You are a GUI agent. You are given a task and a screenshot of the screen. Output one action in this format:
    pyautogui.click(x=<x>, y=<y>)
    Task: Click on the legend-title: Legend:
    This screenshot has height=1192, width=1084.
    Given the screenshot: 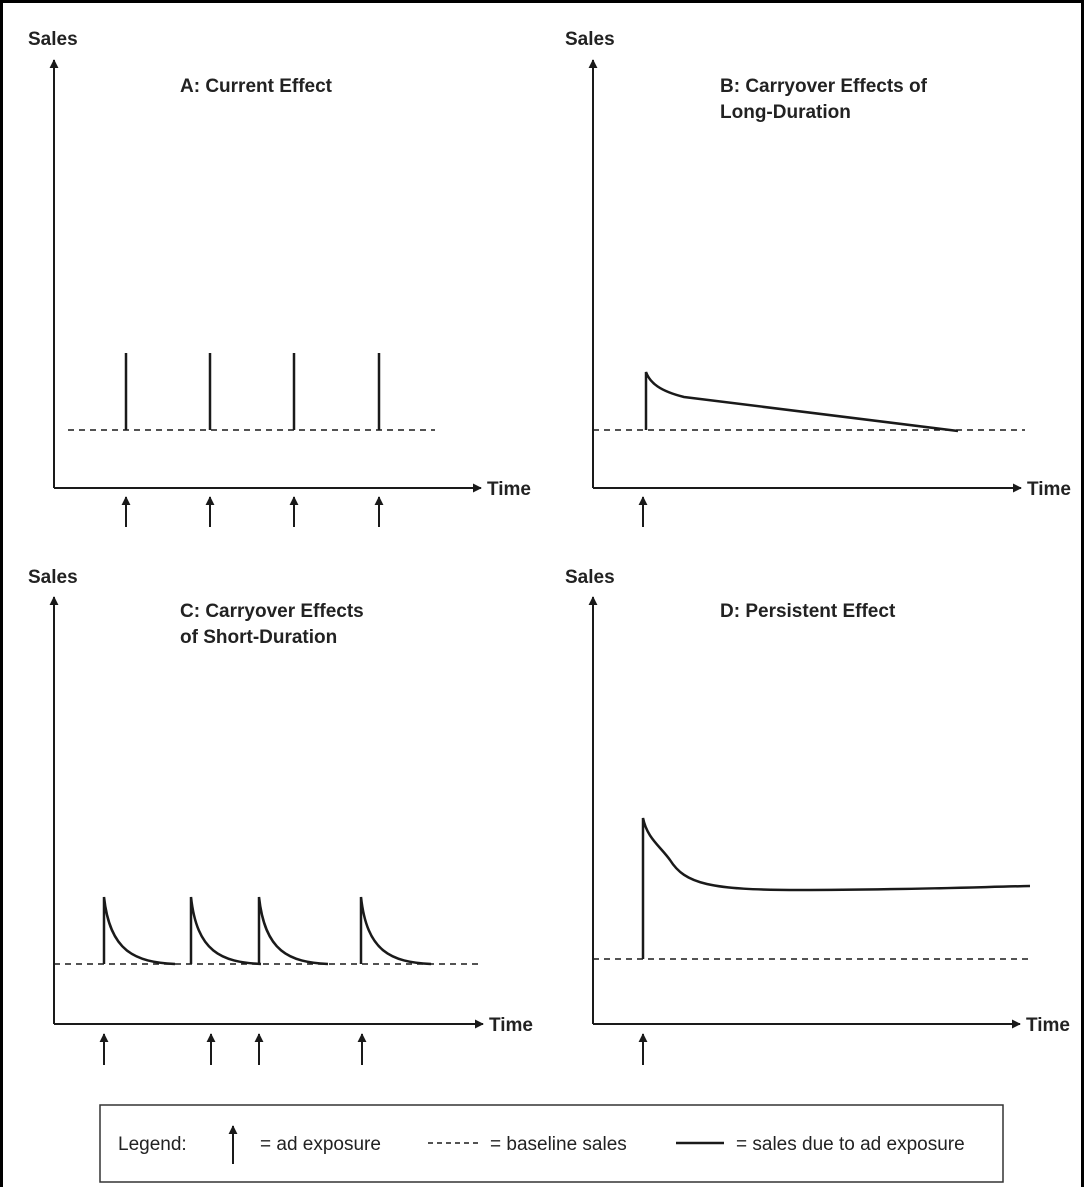 What is the action you would take?
    pyautogui.click(x=152, y=1144)
    